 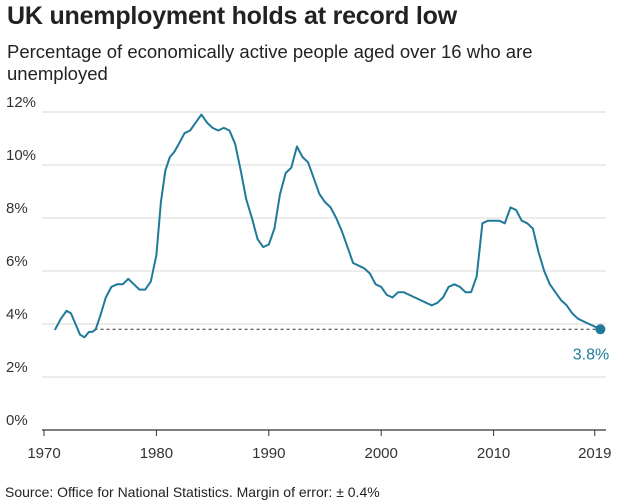 I want to click on latest-point, so click(x=600, y=329).